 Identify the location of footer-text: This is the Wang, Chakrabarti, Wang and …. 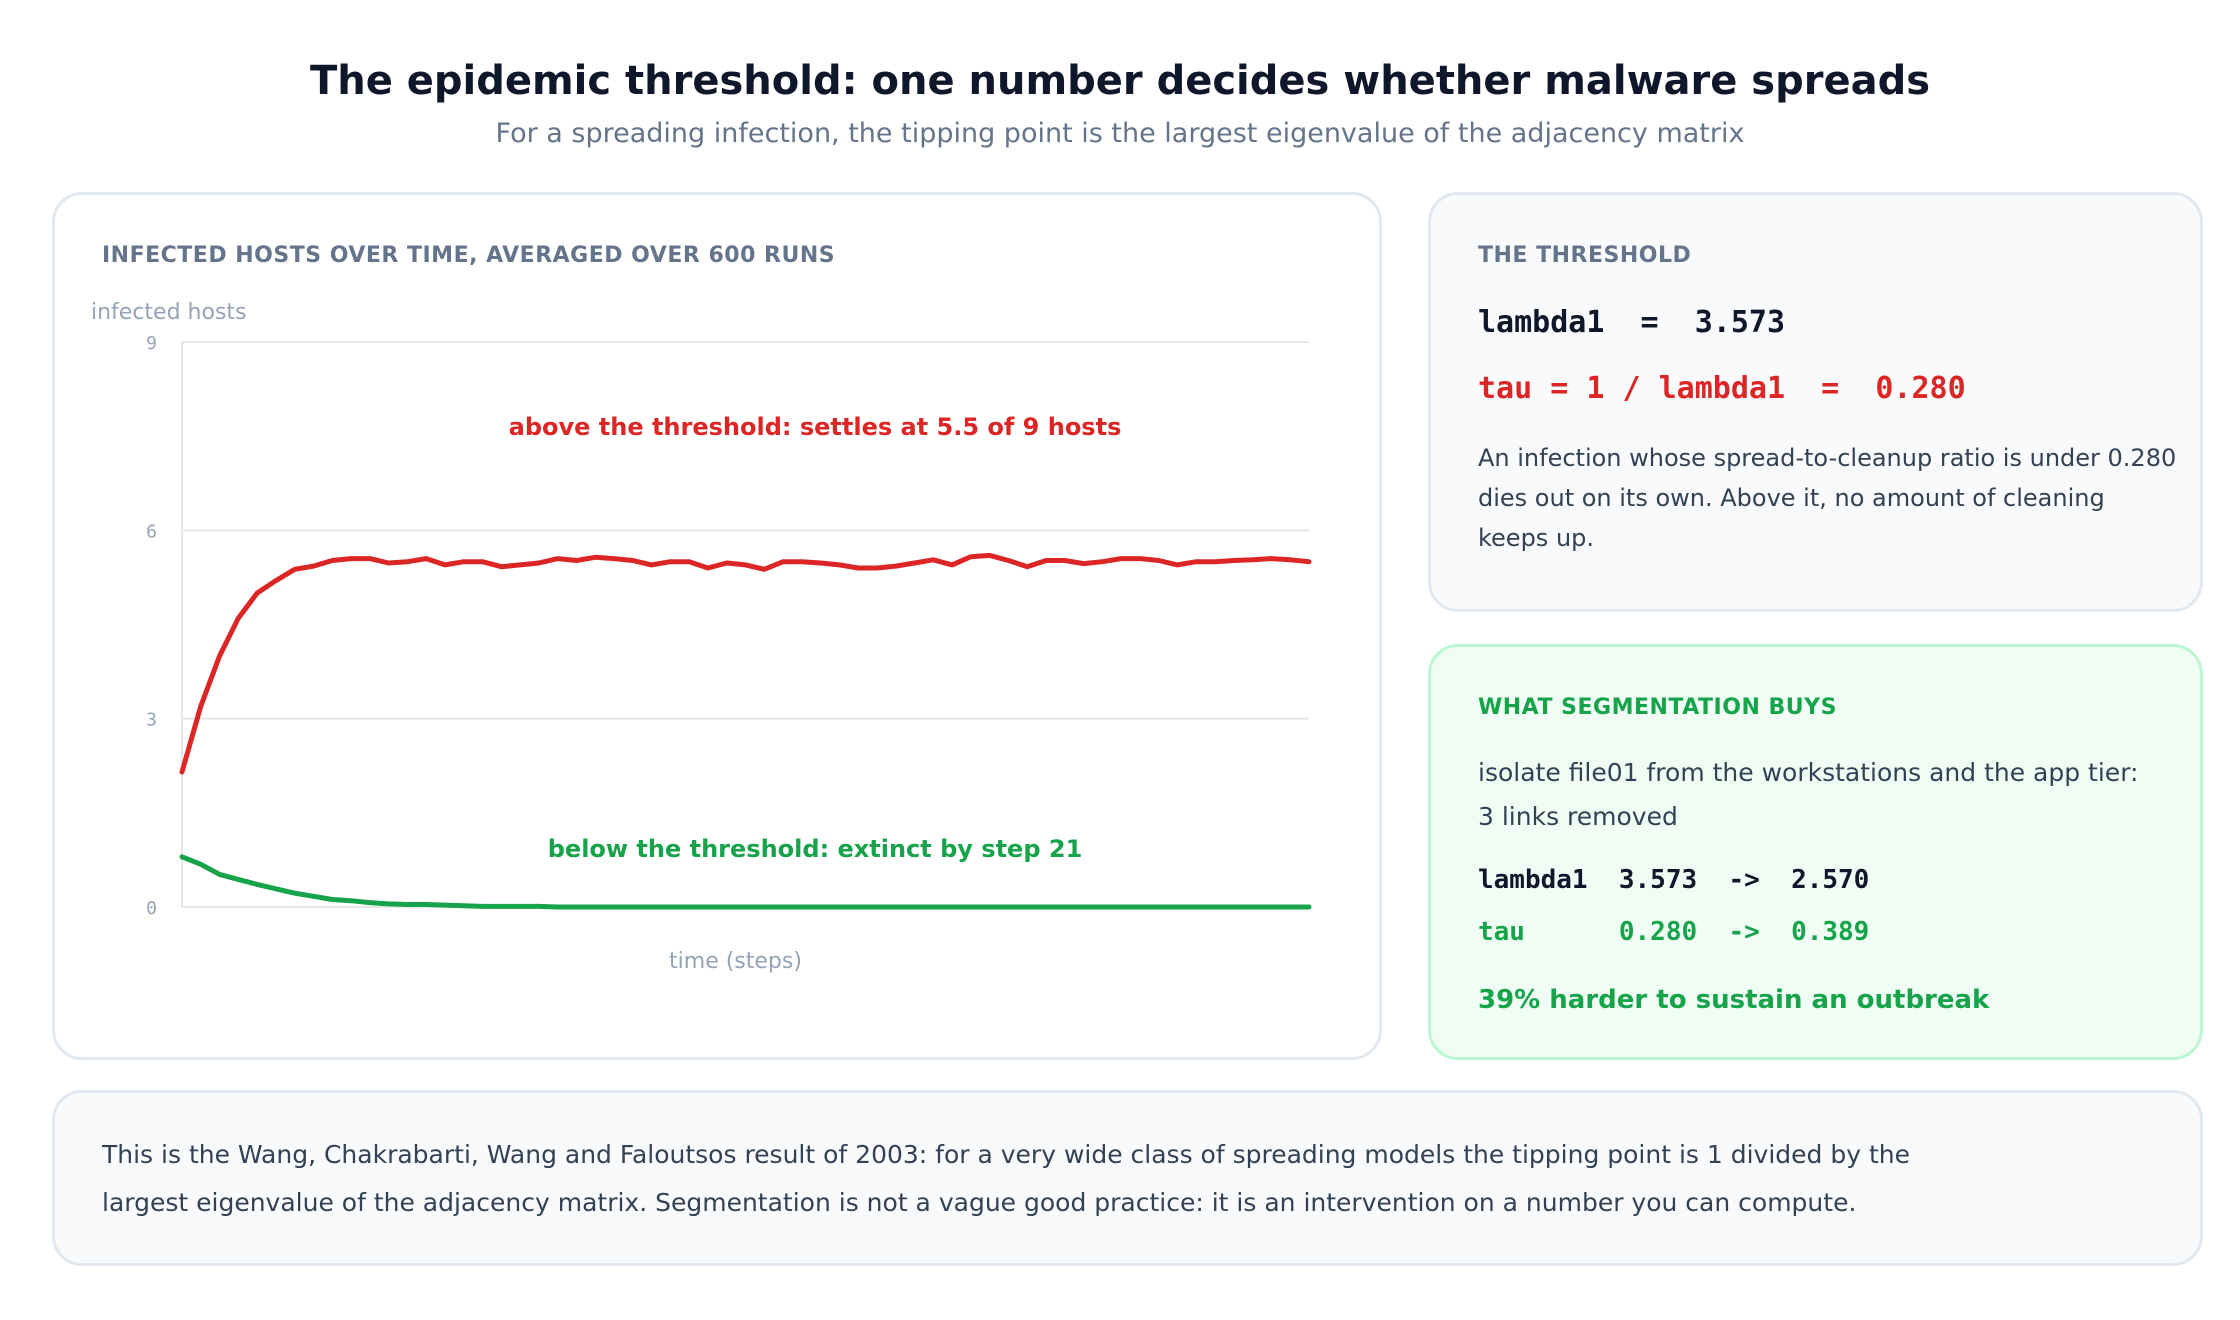
(1006, 1178).